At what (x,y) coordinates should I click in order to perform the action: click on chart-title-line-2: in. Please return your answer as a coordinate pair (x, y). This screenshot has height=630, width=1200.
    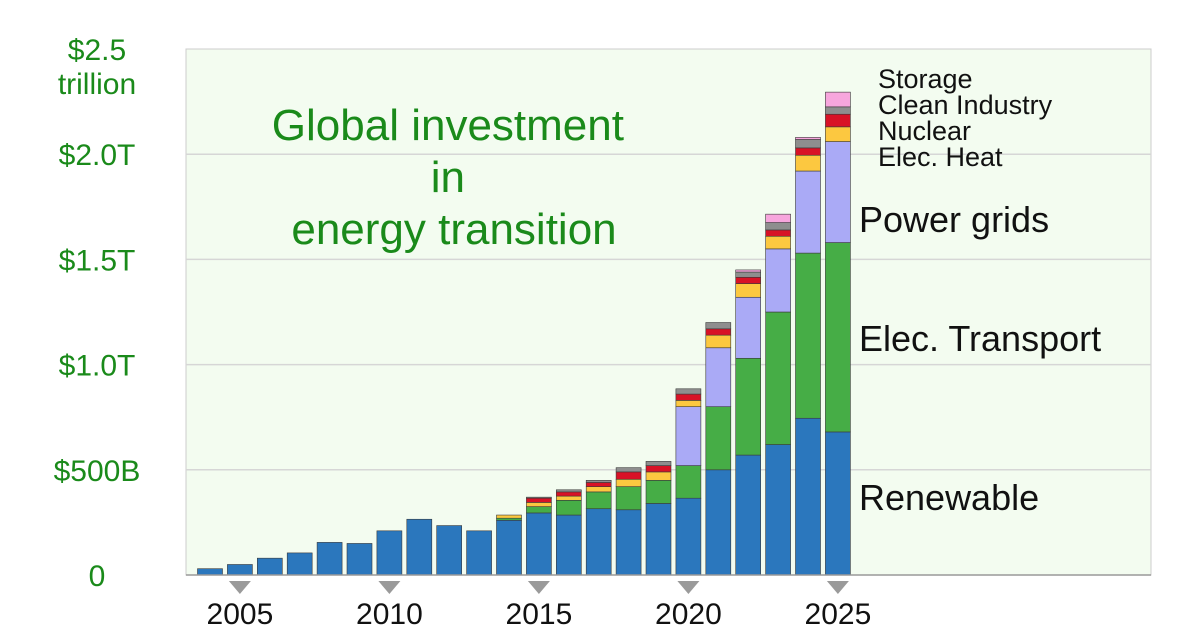
    Looking at the image, I should click on (448, 177).